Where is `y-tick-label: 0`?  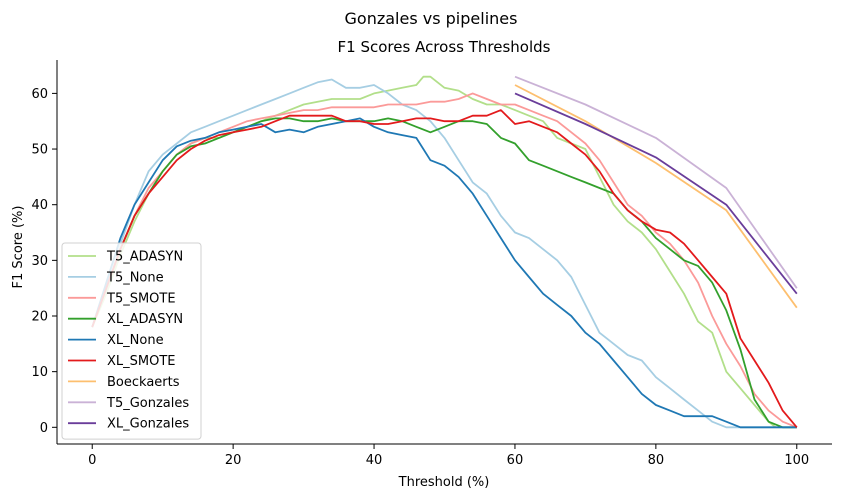 y-tick-label: 0 is located at coordinates (44, 428).